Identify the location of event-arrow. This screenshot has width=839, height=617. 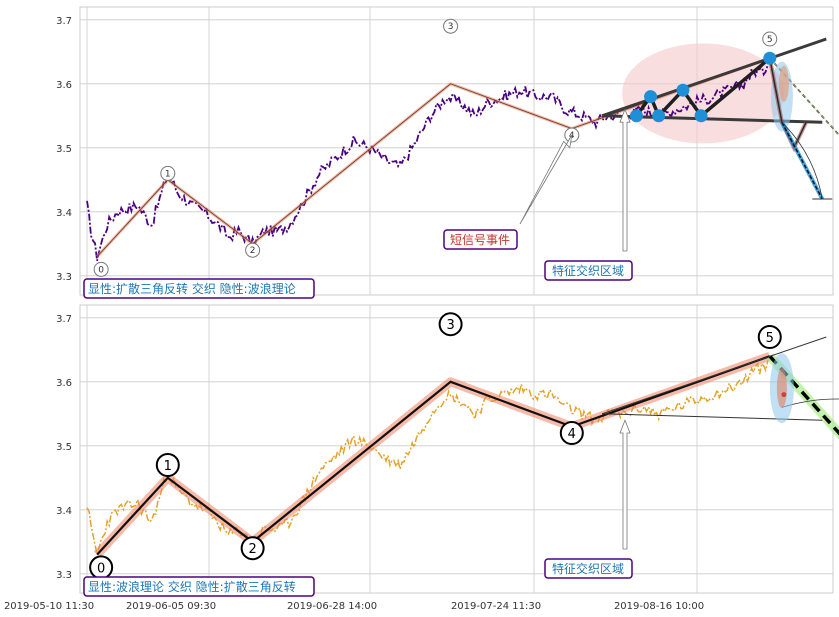
(546, 179).